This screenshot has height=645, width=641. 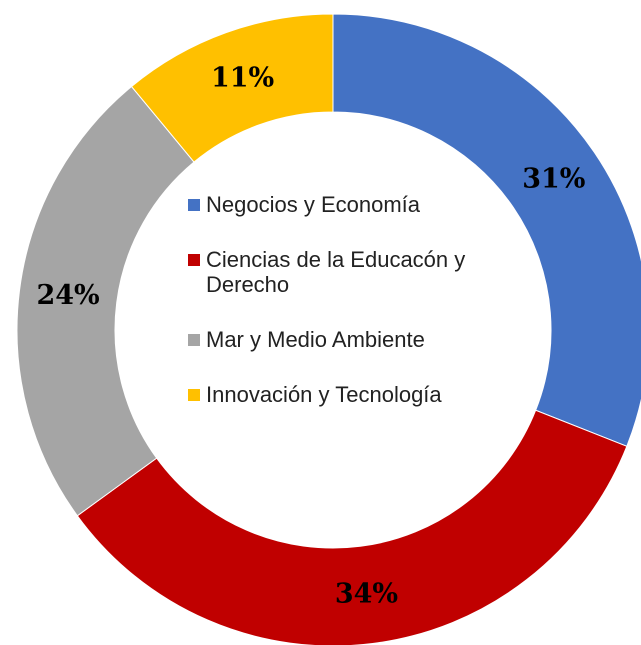 What do you see at coordinates (313, 204) in the screenshot?
I see `legend-label: Negocios y Economía` at bounding box center [313, 204].